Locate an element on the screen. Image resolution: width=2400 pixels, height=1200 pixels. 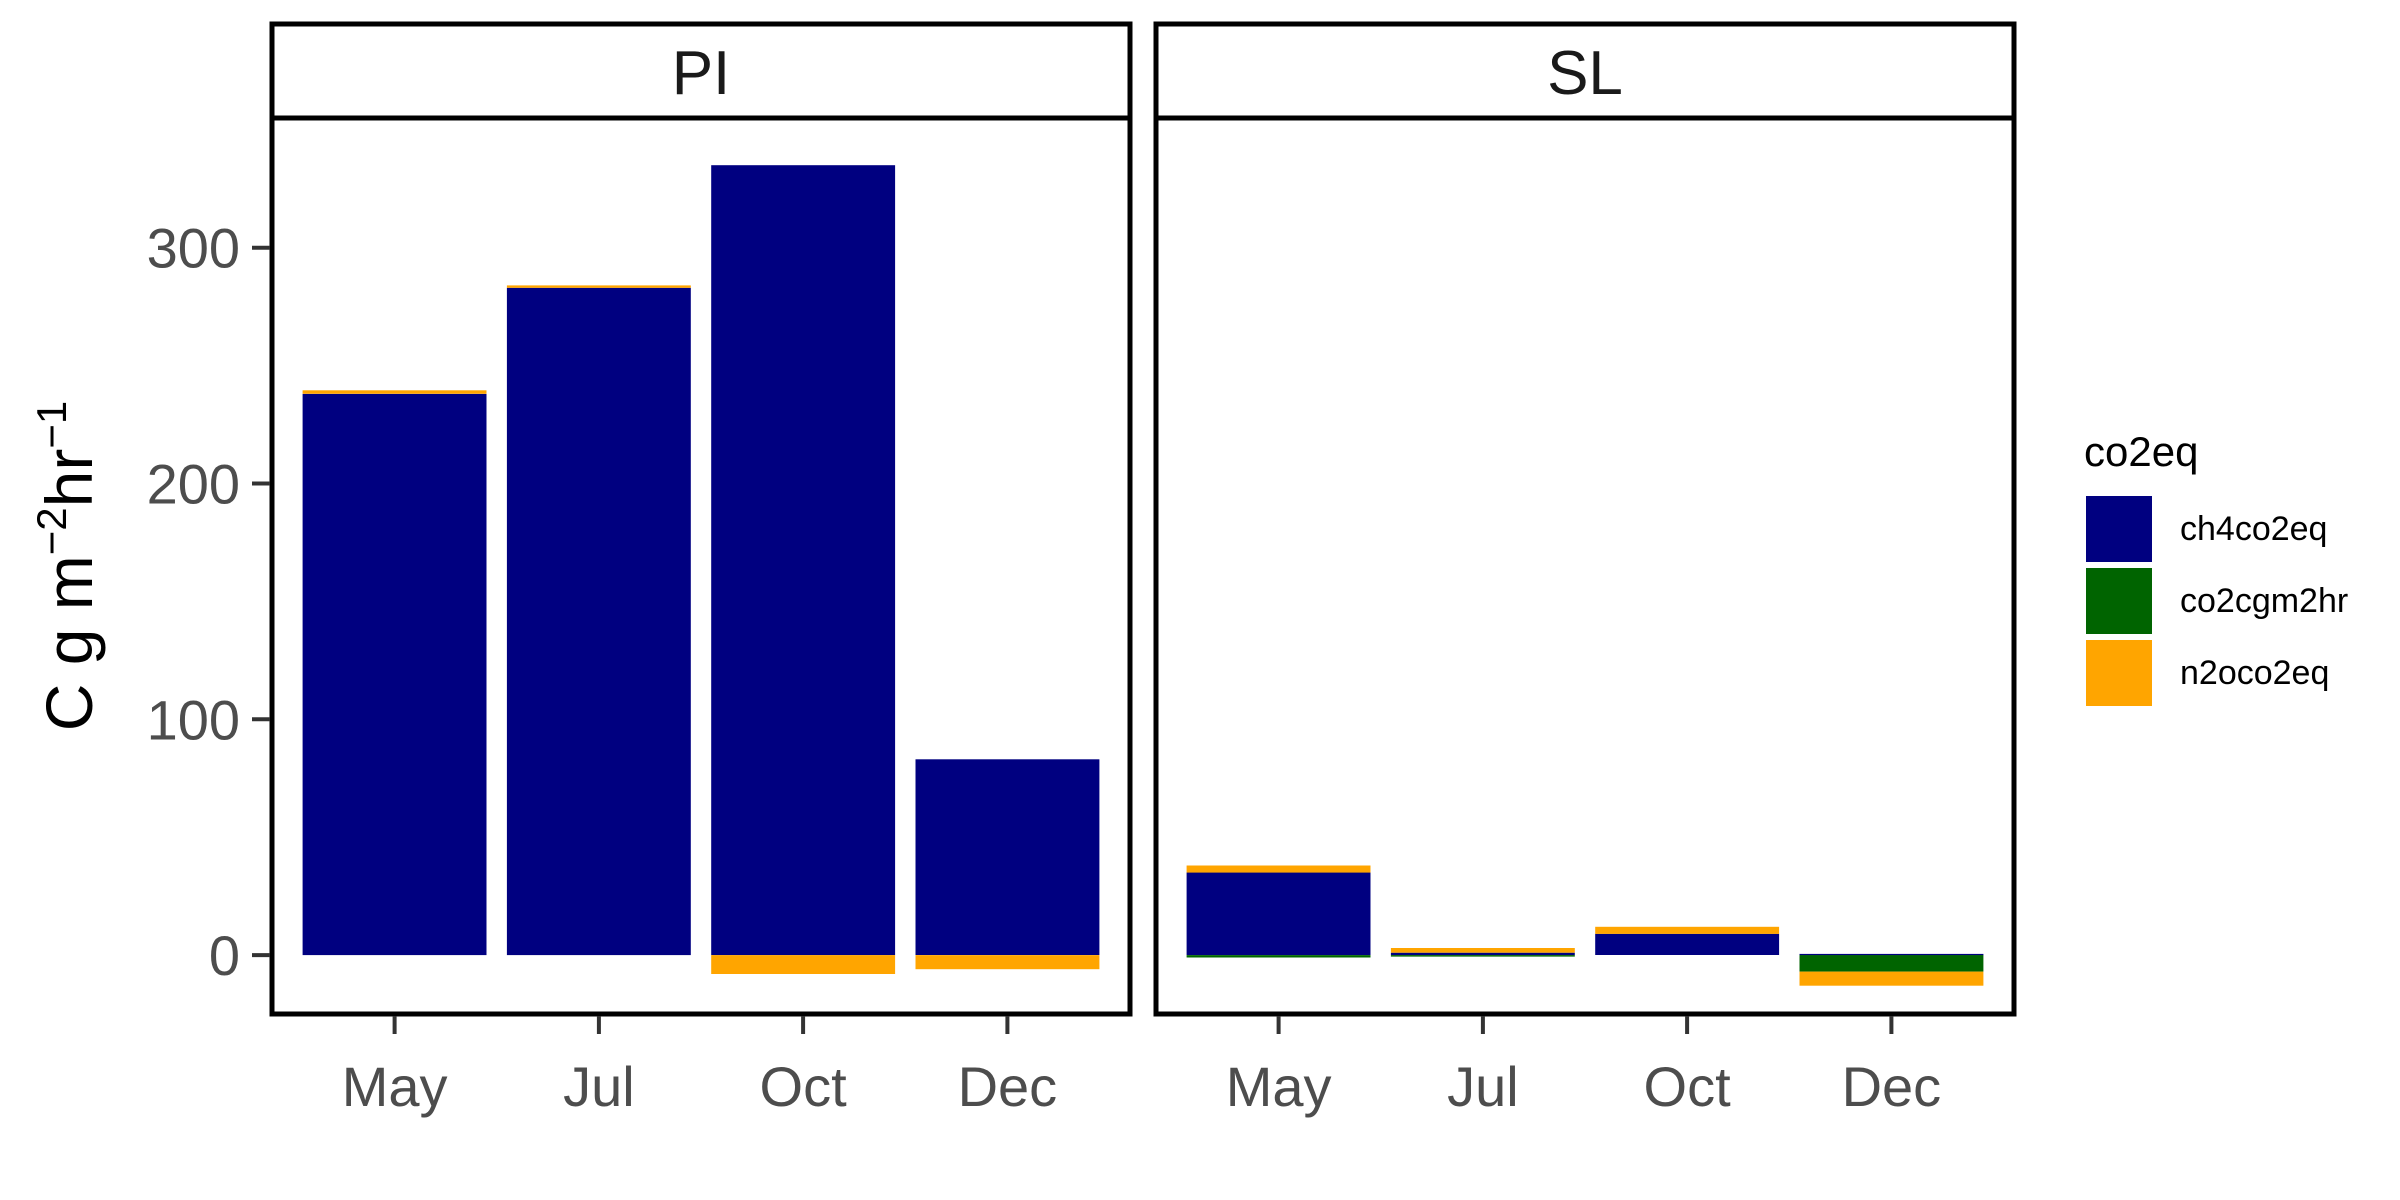
y-axis-title: C g m−2hr−1 is located at coordinates (67, 566).